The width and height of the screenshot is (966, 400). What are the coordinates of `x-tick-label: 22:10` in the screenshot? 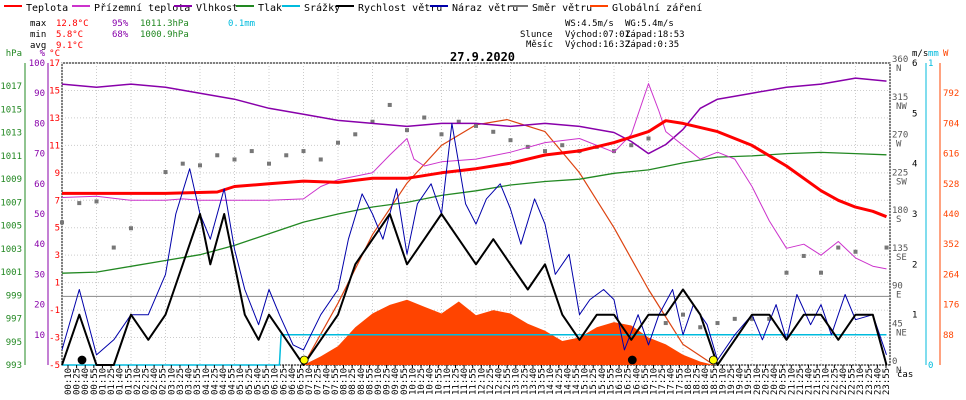 It's located at (827, 381).